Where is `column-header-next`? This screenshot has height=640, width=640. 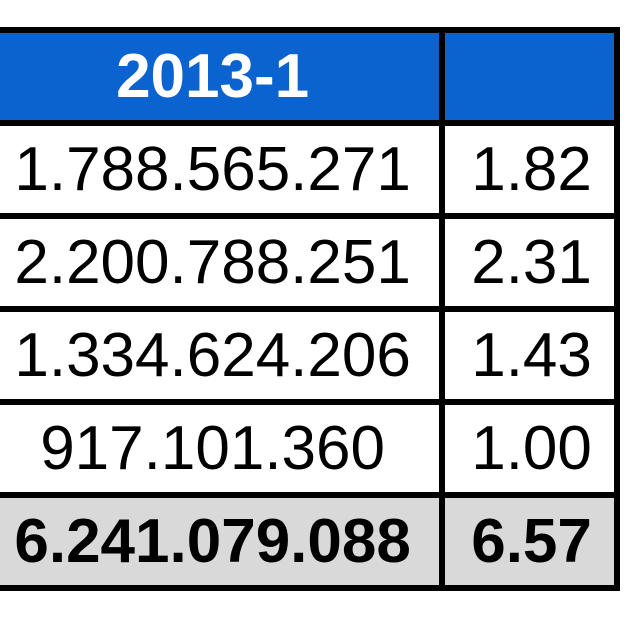 column-header-next is located at coordinates (529, 76).